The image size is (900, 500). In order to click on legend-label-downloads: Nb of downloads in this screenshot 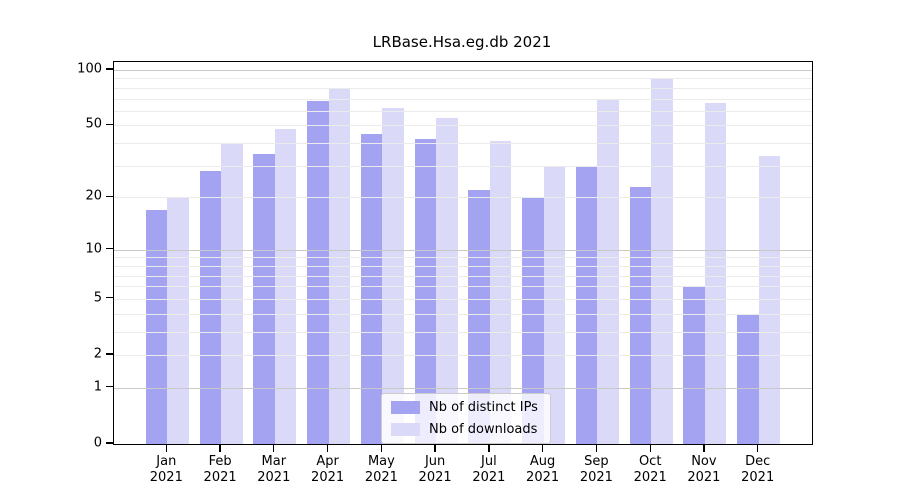, I will do `click(483, 429)`.